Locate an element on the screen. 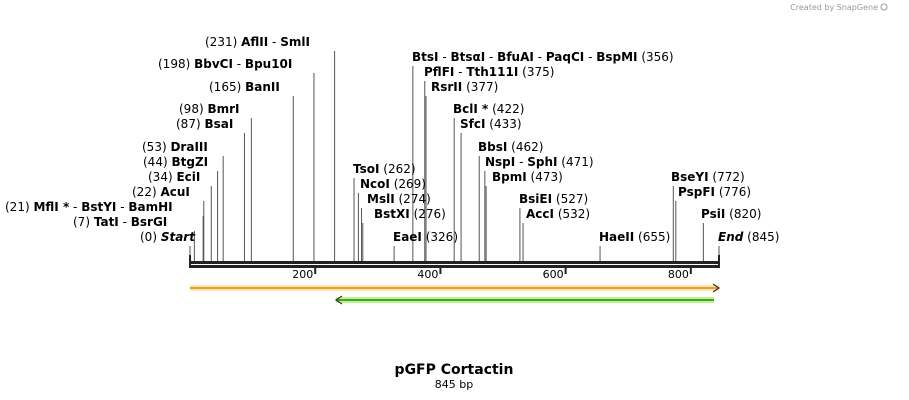 The height and width of the screenshot is (400, 909). cut-site-label: (165) BanII is located at coordinates (244, 87).